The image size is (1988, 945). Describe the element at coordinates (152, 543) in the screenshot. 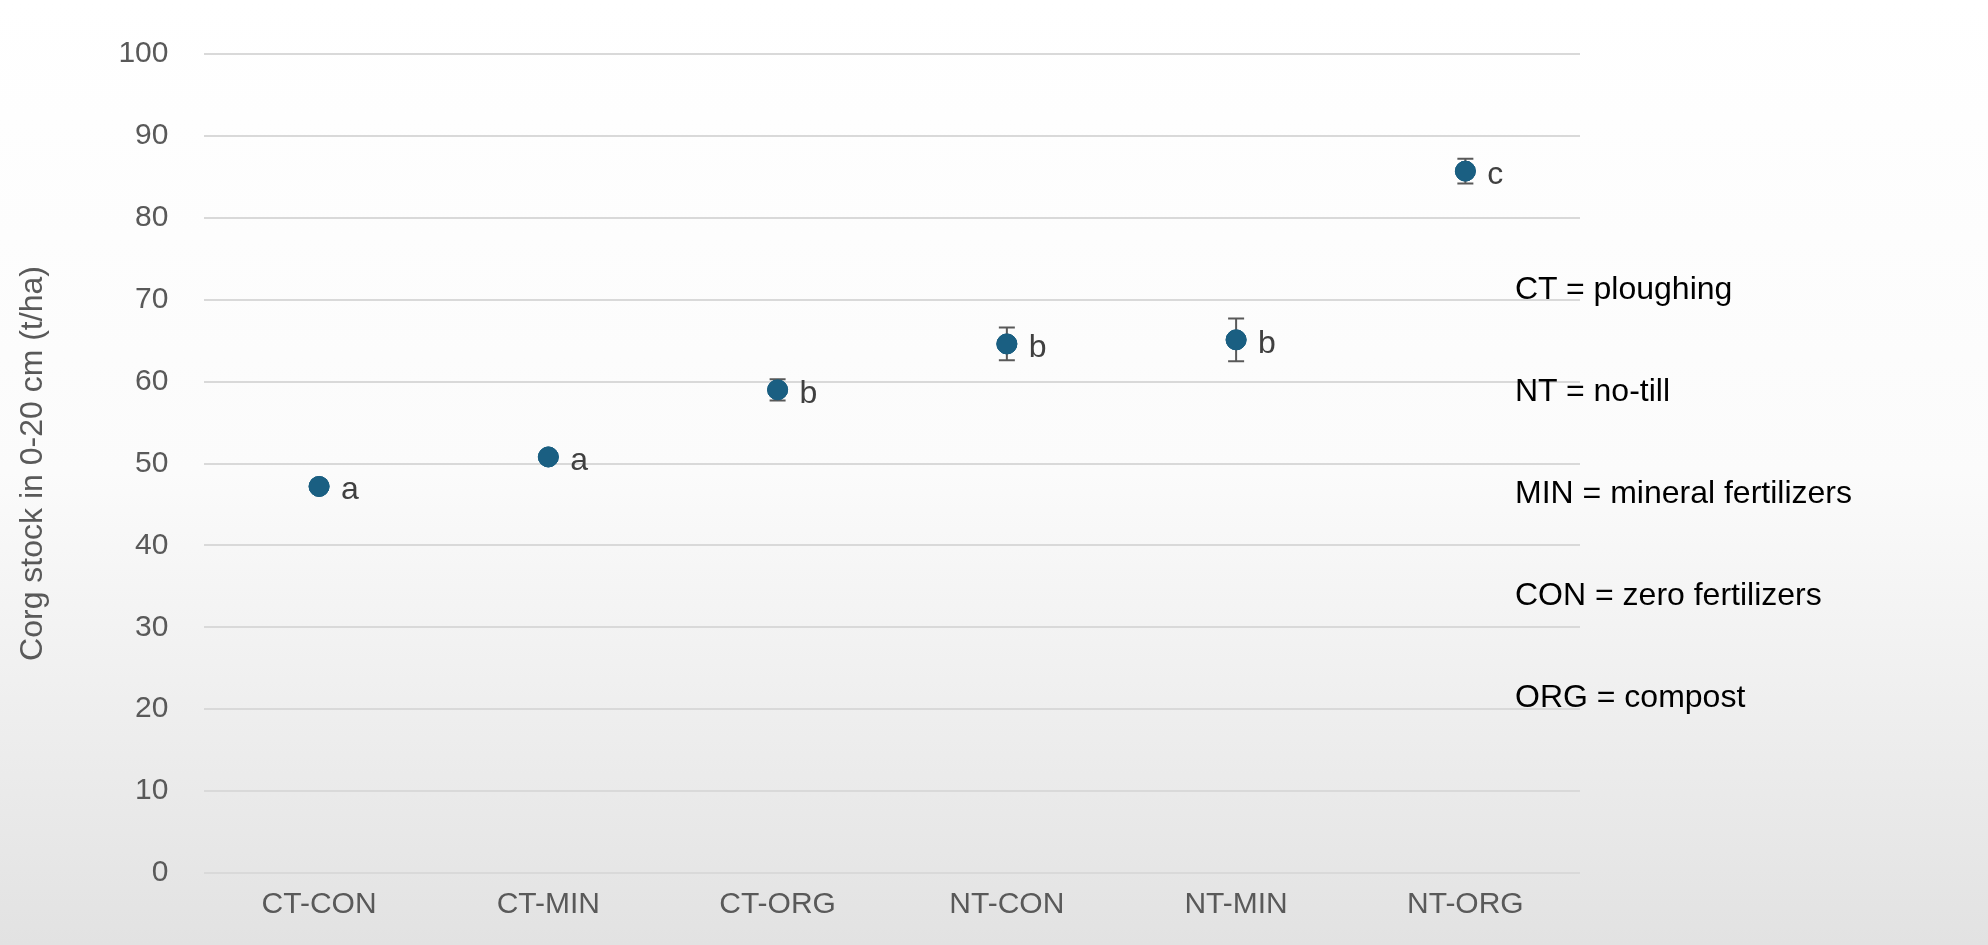

I see `y-tick-label: 40` at that location.